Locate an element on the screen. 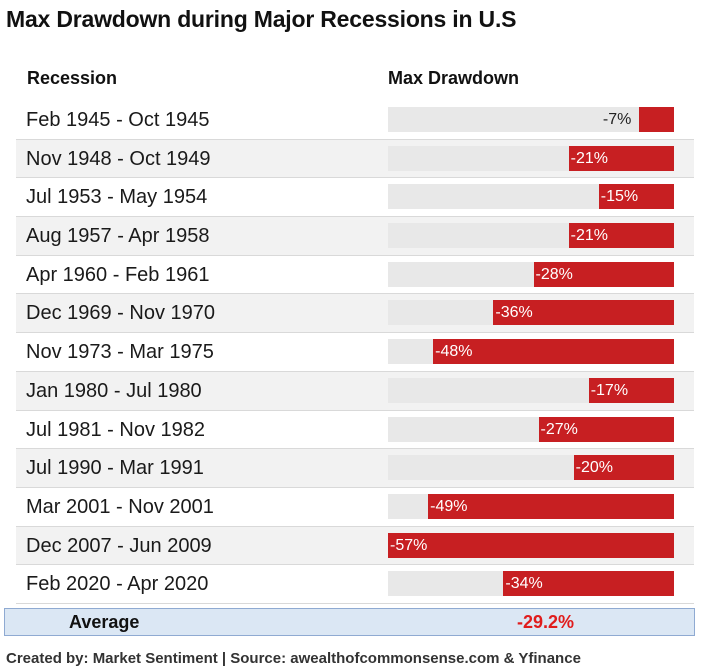 This screenshot has width=708, height=672. table-row: Feb 1945 - Oct 1945 -7% is located at coordinates (355, 120).